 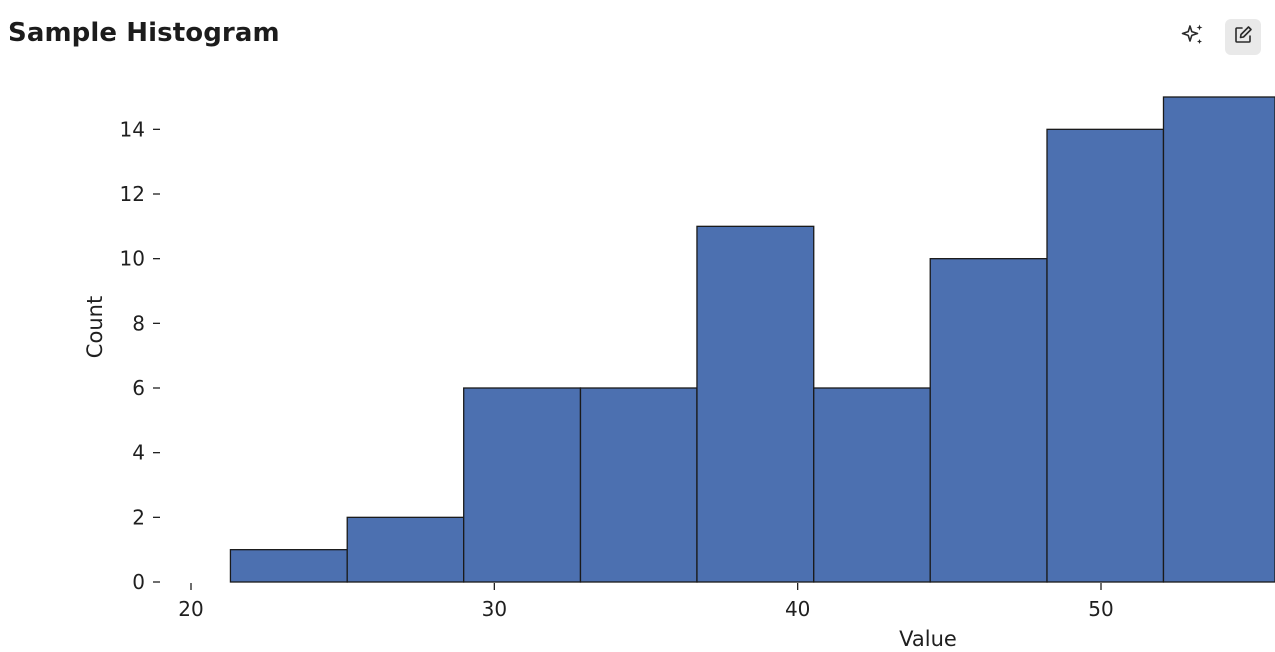 I want to click on chart-title: Sample Histogram, so click(x=144, y=33).